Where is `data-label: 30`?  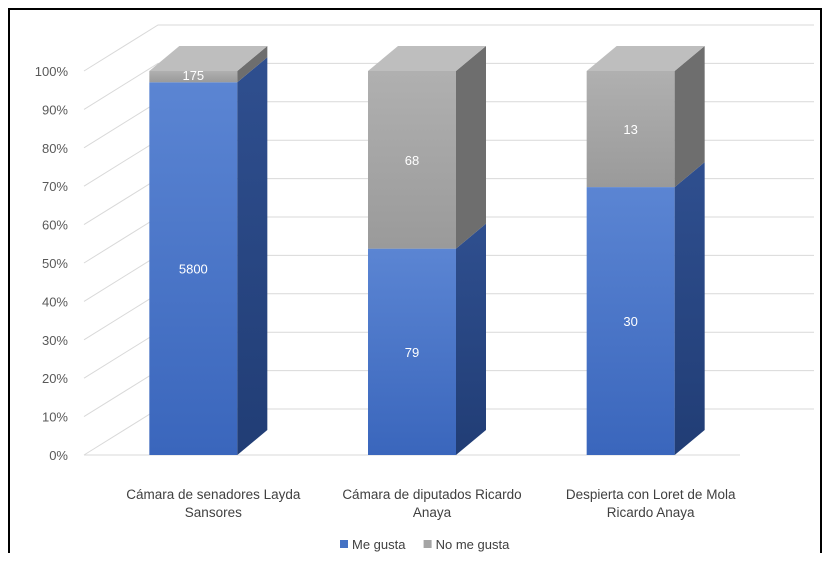 data-label: 30 is located at coordinates (630, 321).